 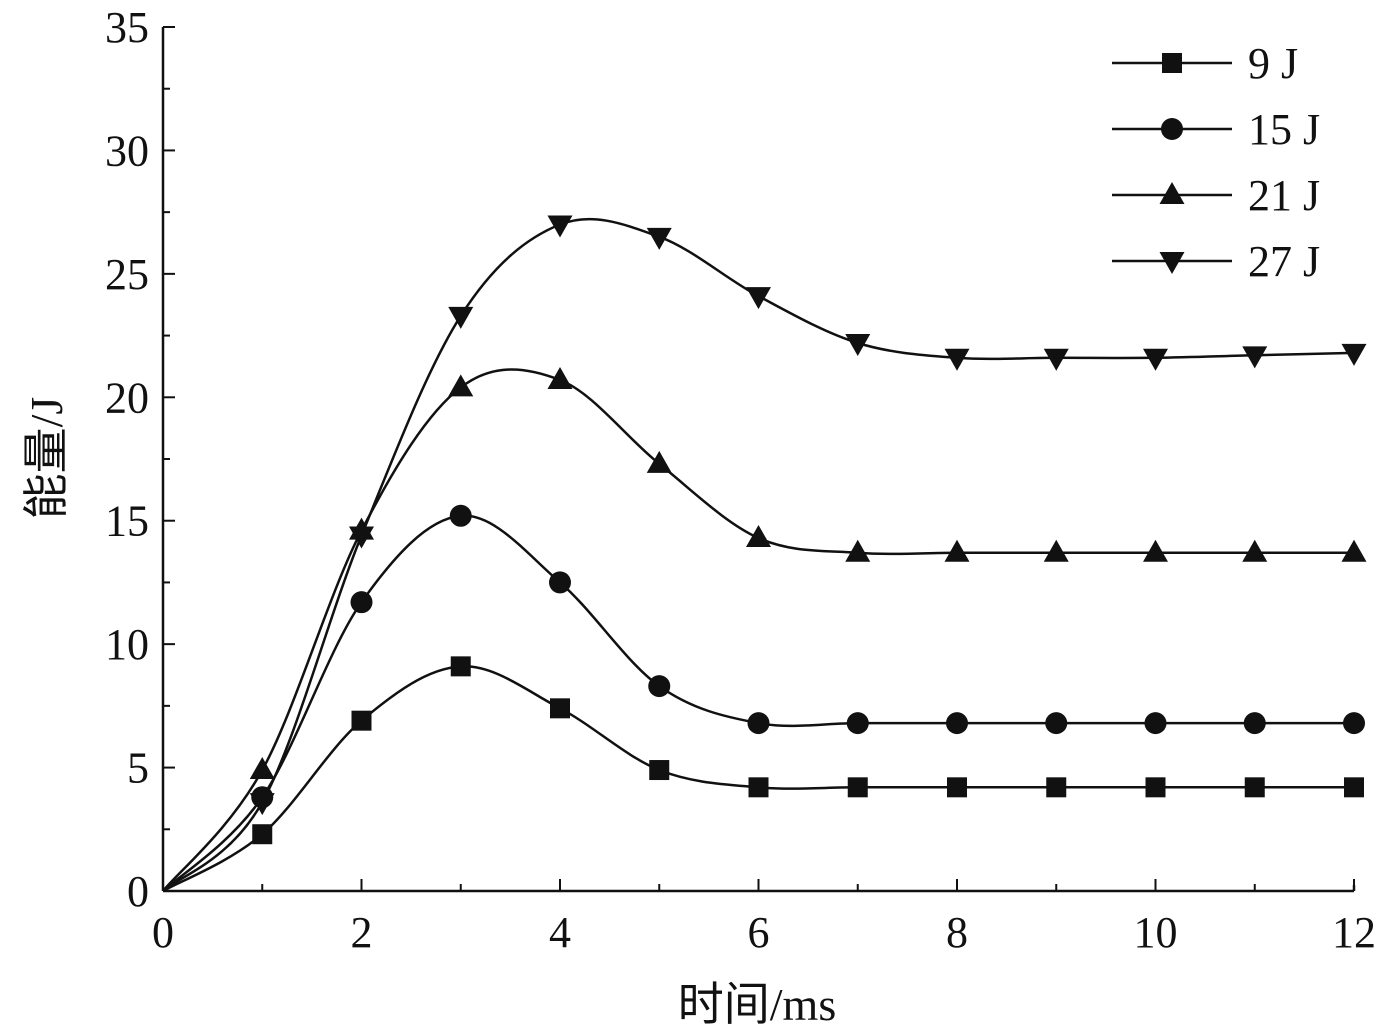 I want to click on y-tick-label: 0, so click(x=138, y=891).